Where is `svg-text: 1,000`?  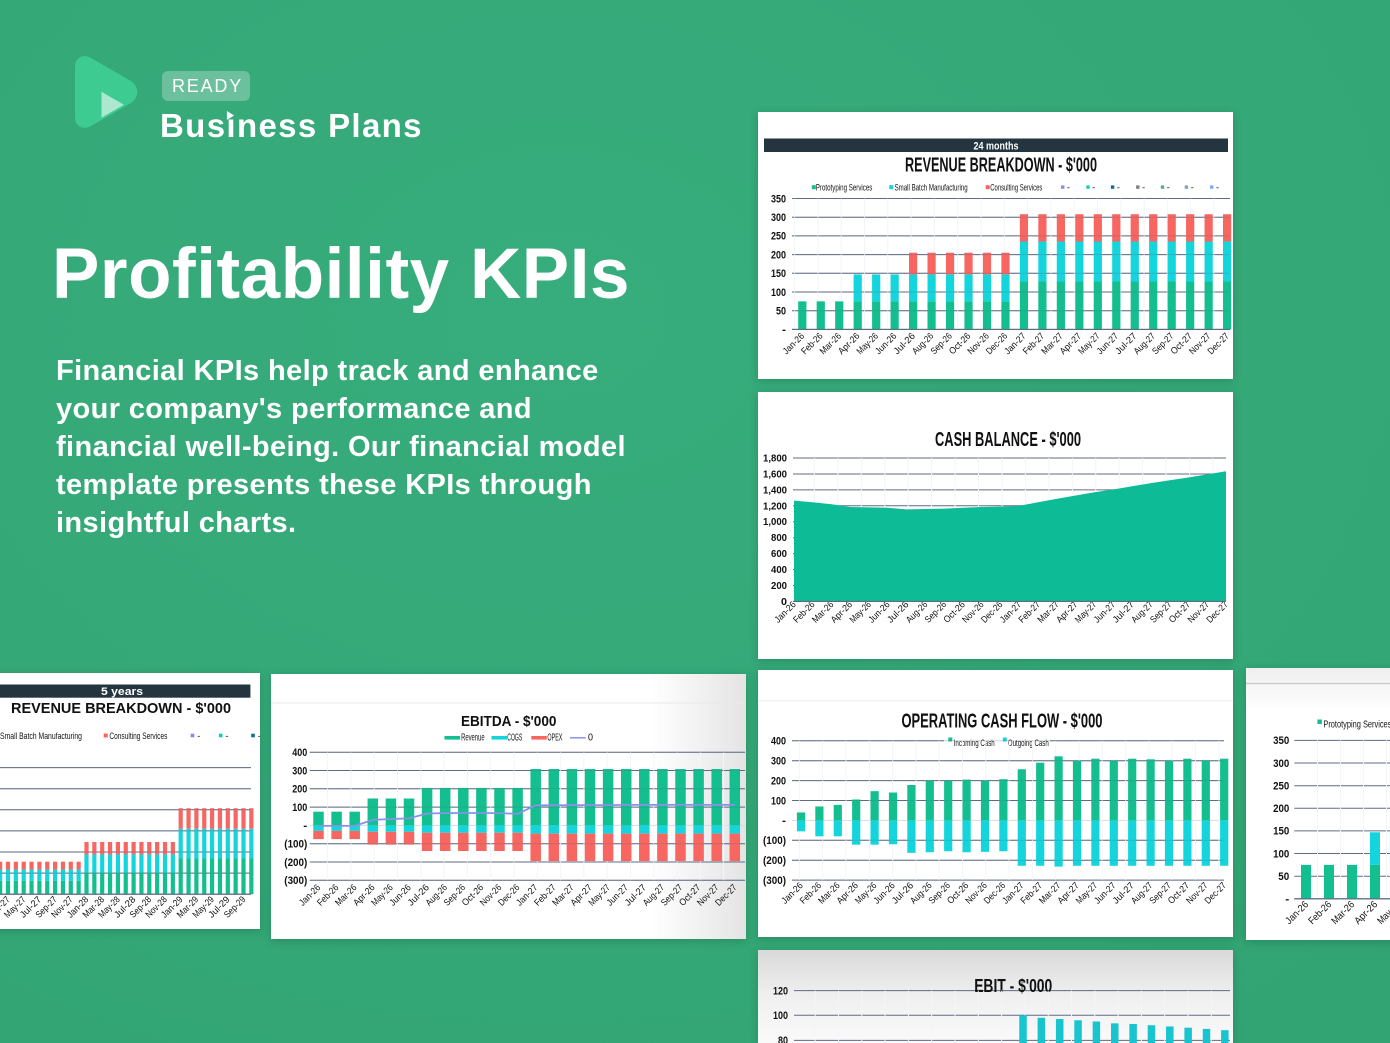
svg-text: 1,000 is located at coordinates (775, 522).